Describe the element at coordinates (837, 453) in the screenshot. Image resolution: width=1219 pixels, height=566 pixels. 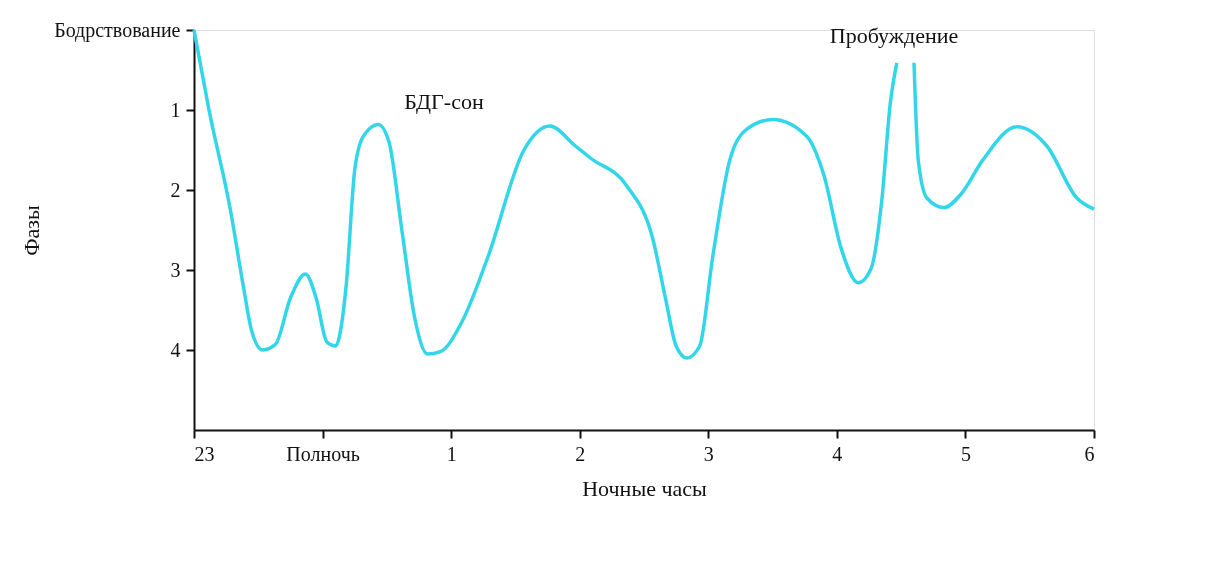
I see `x-tick-label: 4` at that location.